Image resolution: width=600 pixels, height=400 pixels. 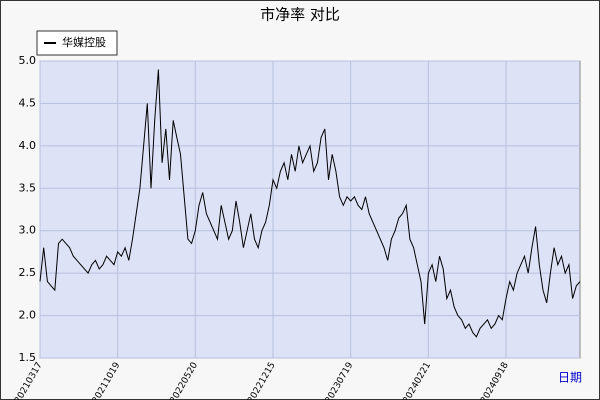 I want to click on y-tick-label: 4.5, so click(x=28, y=102).